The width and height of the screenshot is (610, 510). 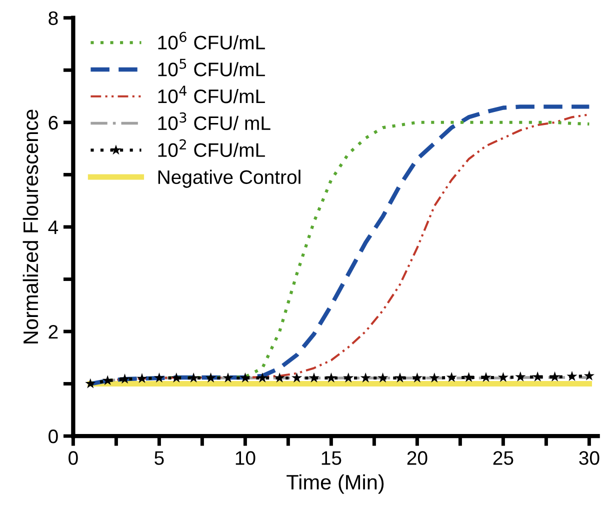 What do you see at coordinates (417, 458) in the screenshot?
I see `x-tick-label: 20` at bounding box center [417, 458].